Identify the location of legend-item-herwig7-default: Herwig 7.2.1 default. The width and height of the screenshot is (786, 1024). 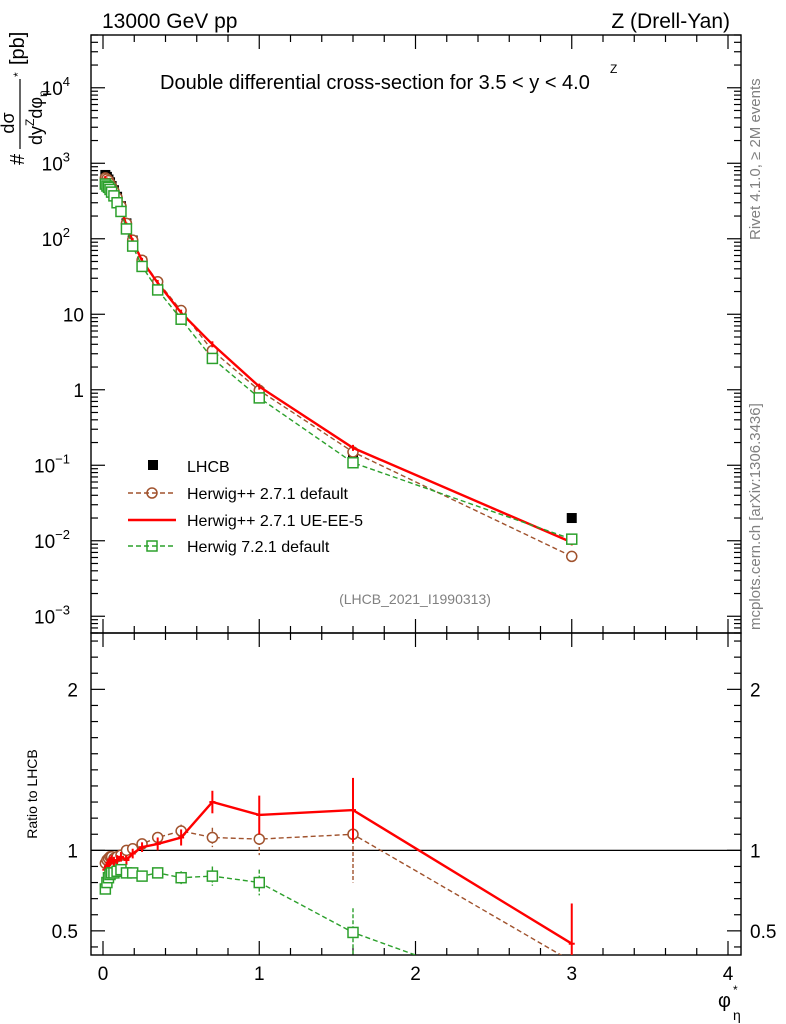
(229, 547).